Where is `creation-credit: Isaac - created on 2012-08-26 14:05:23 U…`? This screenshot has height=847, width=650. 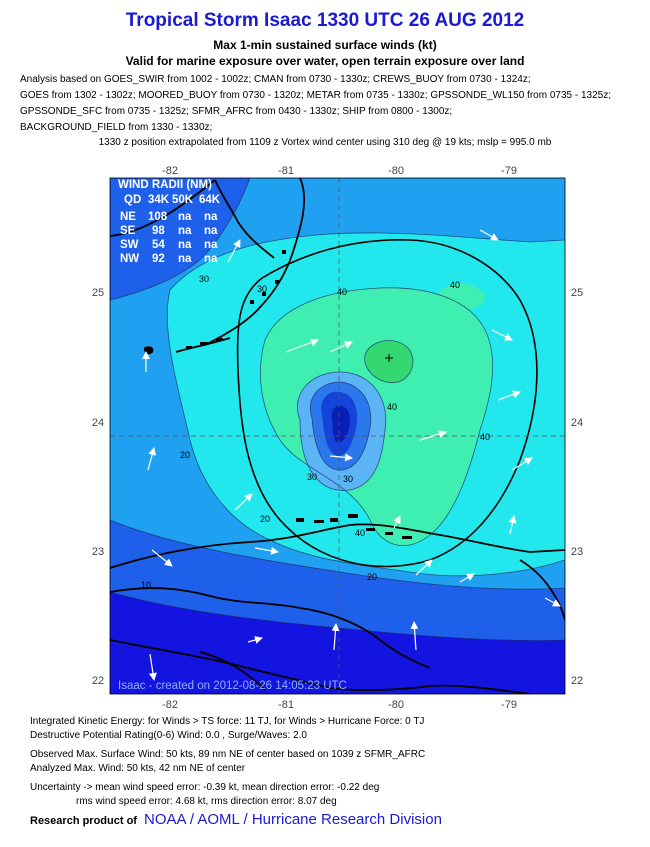 creation-credit: Isaac - created on 2012-08-26 14:05:23 U… is located at coordinates (232, 686).